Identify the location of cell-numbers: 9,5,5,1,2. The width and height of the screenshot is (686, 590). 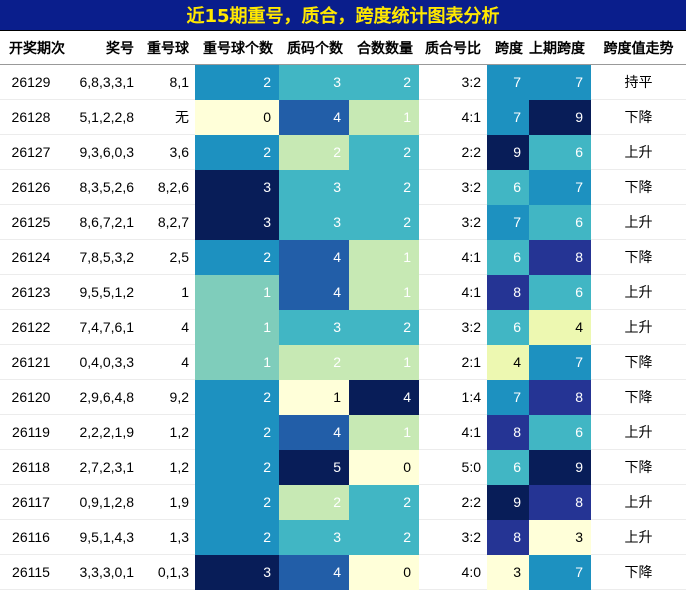
(107, 292).